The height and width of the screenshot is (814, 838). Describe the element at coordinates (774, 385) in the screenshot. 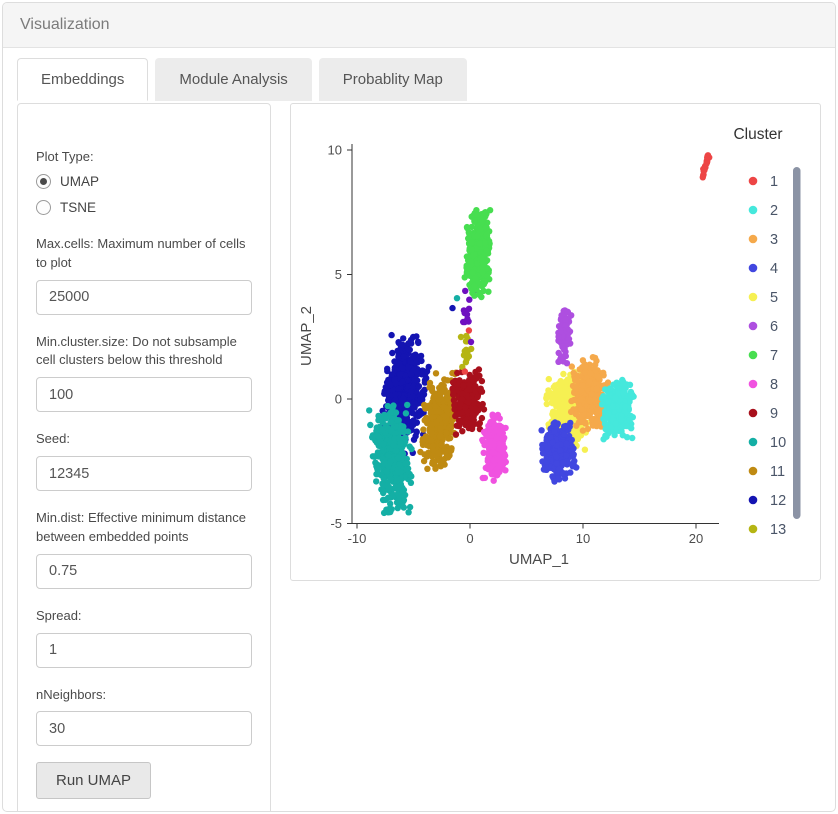

I see `legend-label-8: 8` at that location.